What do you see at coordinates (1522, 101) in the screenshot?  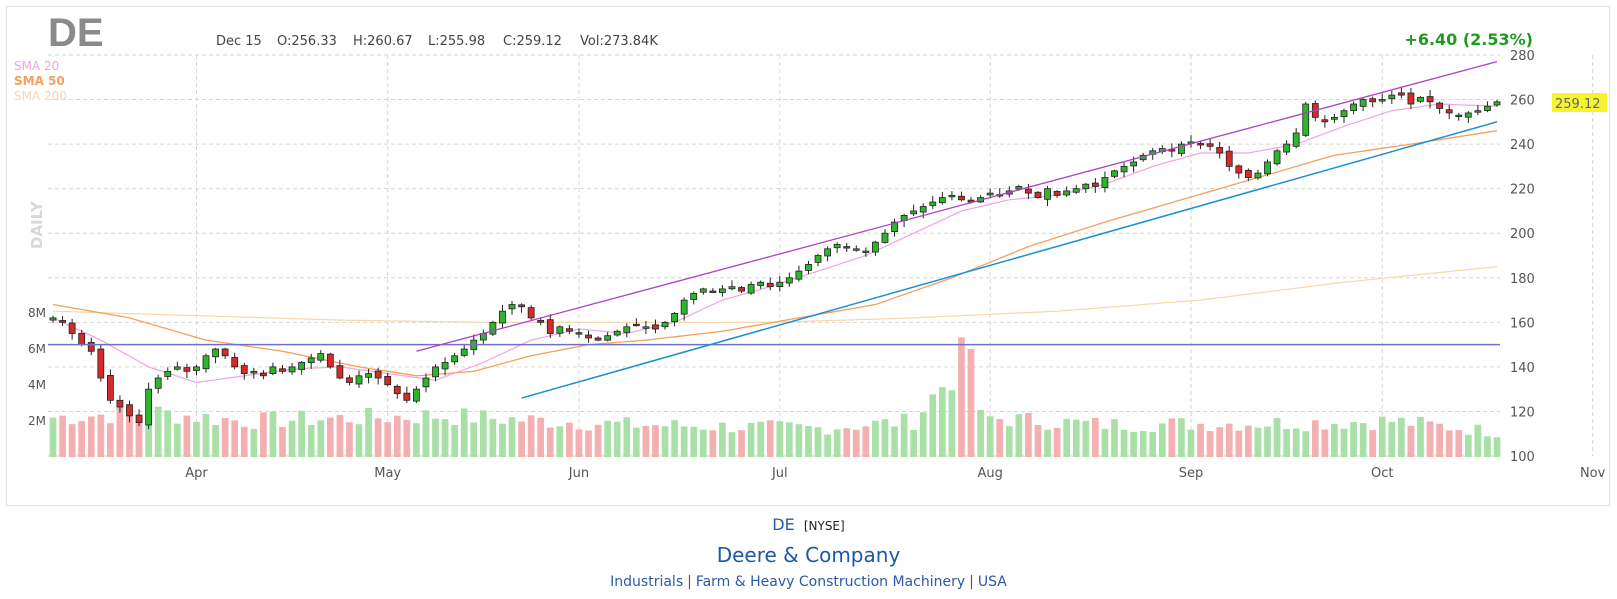 I see `y-tick-label: 260` at bounding box center [1522, 101].